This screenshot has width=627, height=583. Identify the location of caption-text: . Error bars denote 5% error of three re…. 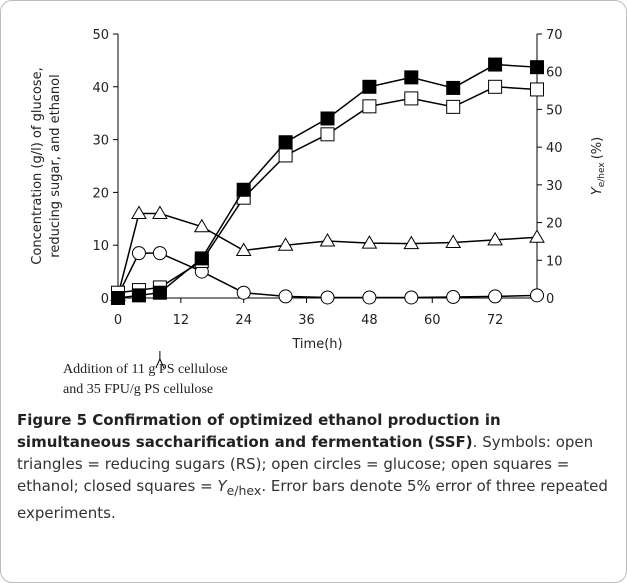
(312, 499).